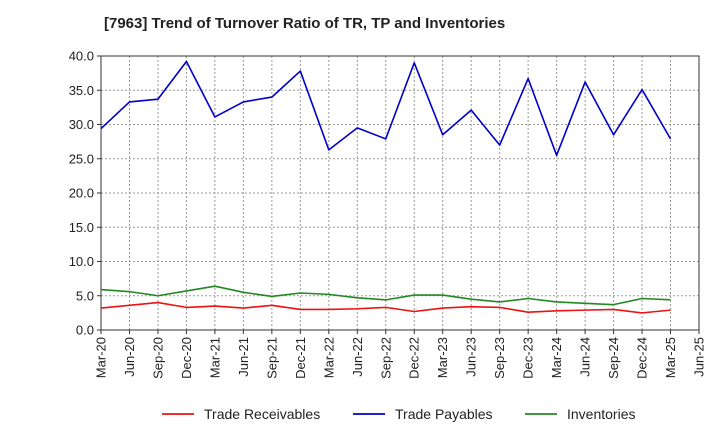 The image size is (720, 440). I want to click on x-tick-label: Mar-20, so click(101, 357).